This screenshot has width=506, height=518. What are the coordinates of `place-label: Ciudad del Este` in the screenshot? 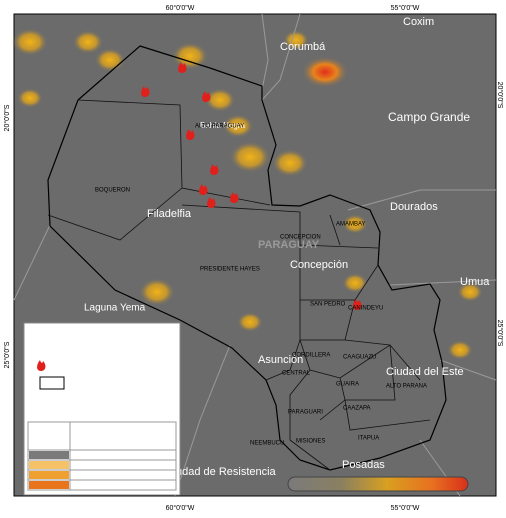 It's located at (425, 372).